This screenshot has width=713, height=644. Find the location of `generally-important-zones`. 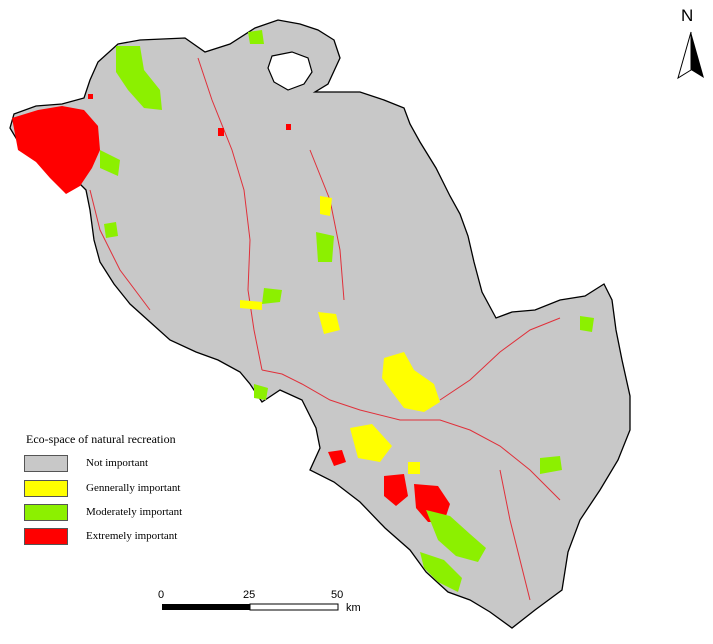

generally-important-zones is located at coordinates (340, 335).